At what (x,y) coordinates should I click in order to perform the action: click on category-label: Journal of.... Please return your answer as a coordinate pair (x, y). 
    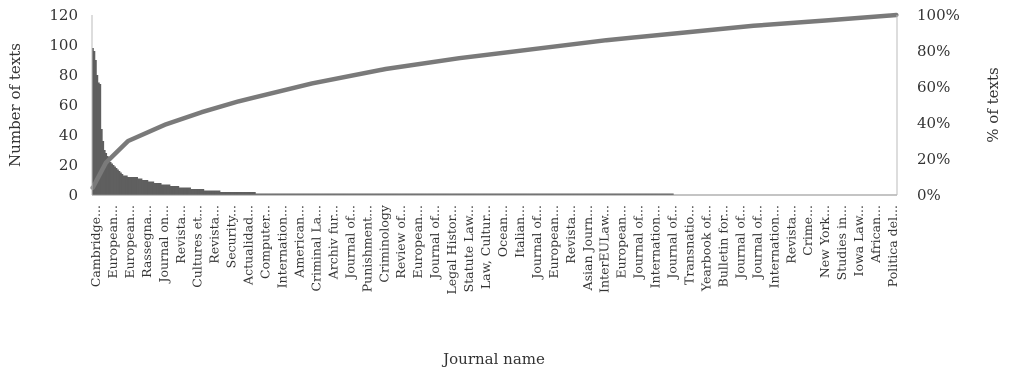
    Looking at the image, I should click on (434, 243).